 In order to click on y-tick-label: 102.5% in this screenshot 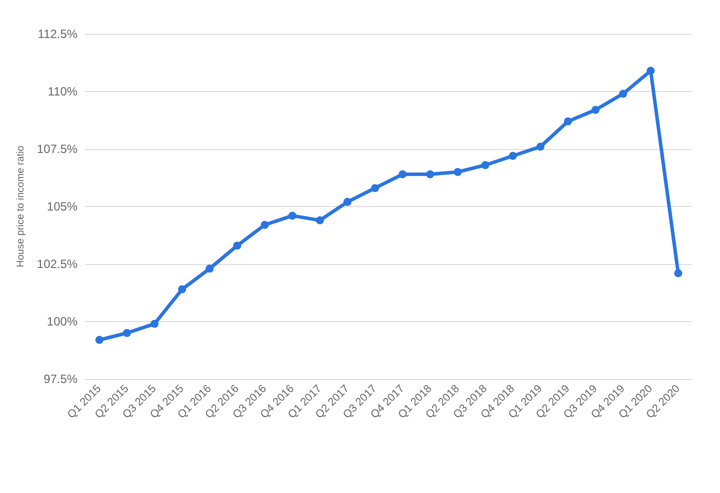, I will do `click(57, 264)`.